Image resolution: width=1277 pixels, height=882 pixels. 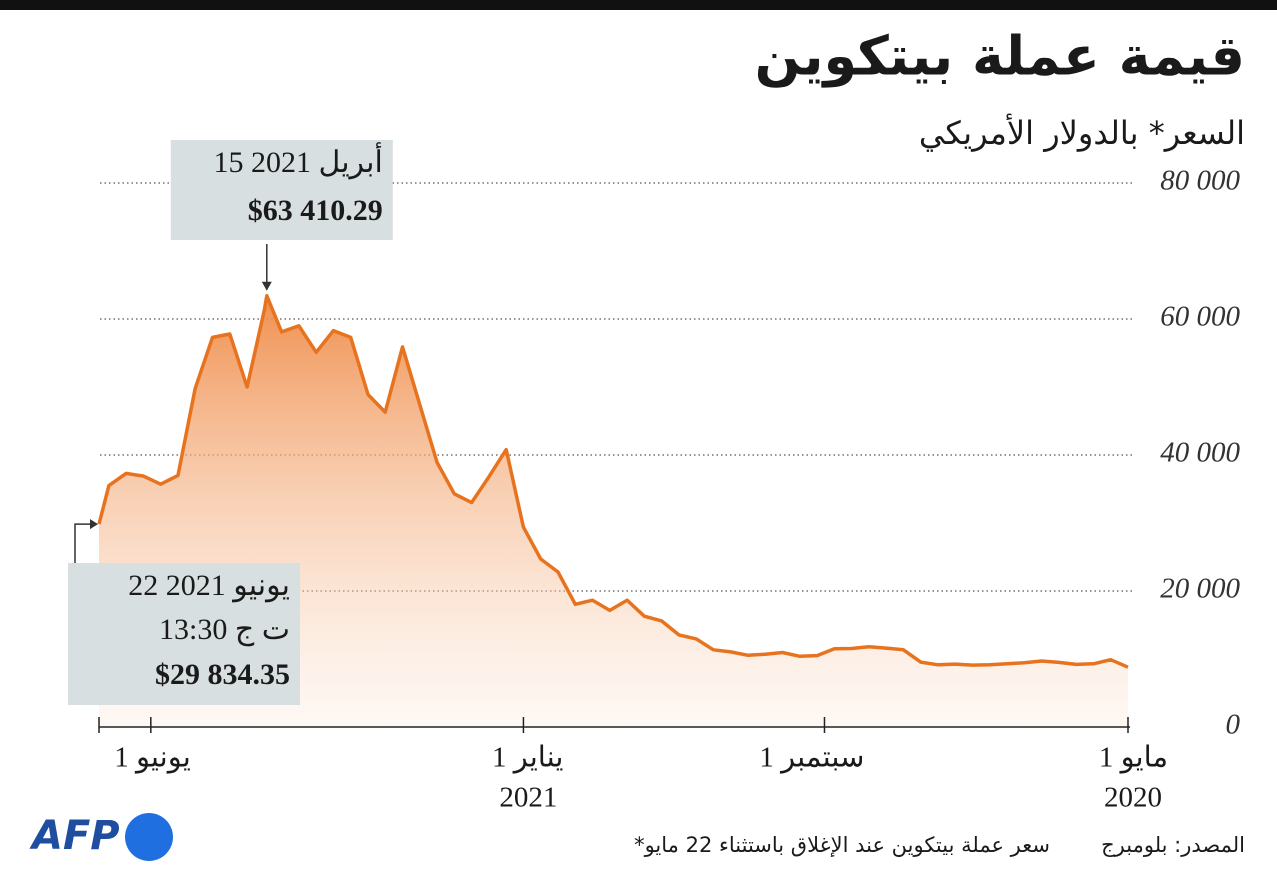 What do you see at coordinates (1200, 589) in the screenshot?
I see `y-tick-label: 20 000` at bounding box center [1200, 589].